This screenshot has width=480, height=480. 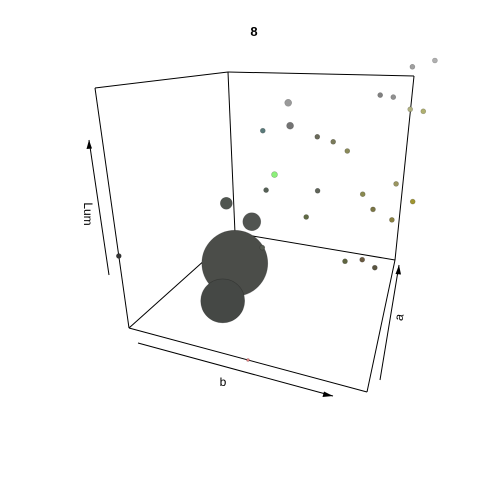 I want to click on b-axis-arrowhead, so click(x=327, y=394).